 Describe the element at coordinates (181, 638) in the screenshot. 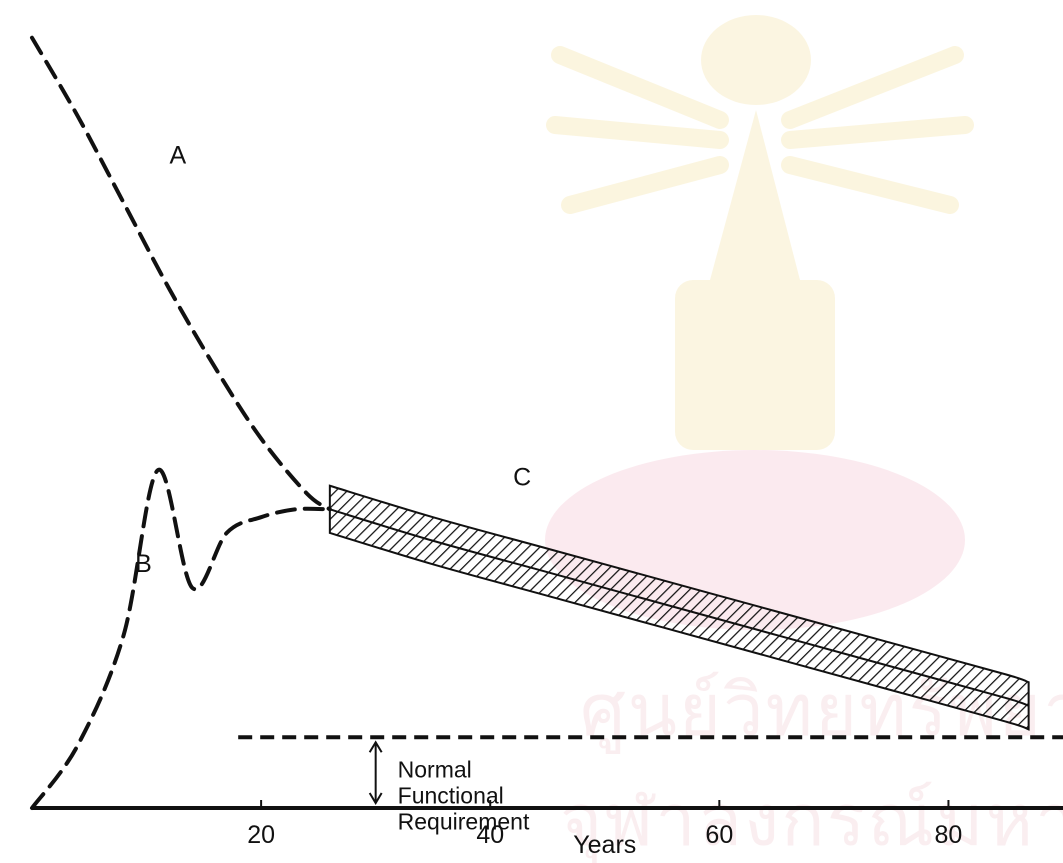

I see `series-b-line` at that location.